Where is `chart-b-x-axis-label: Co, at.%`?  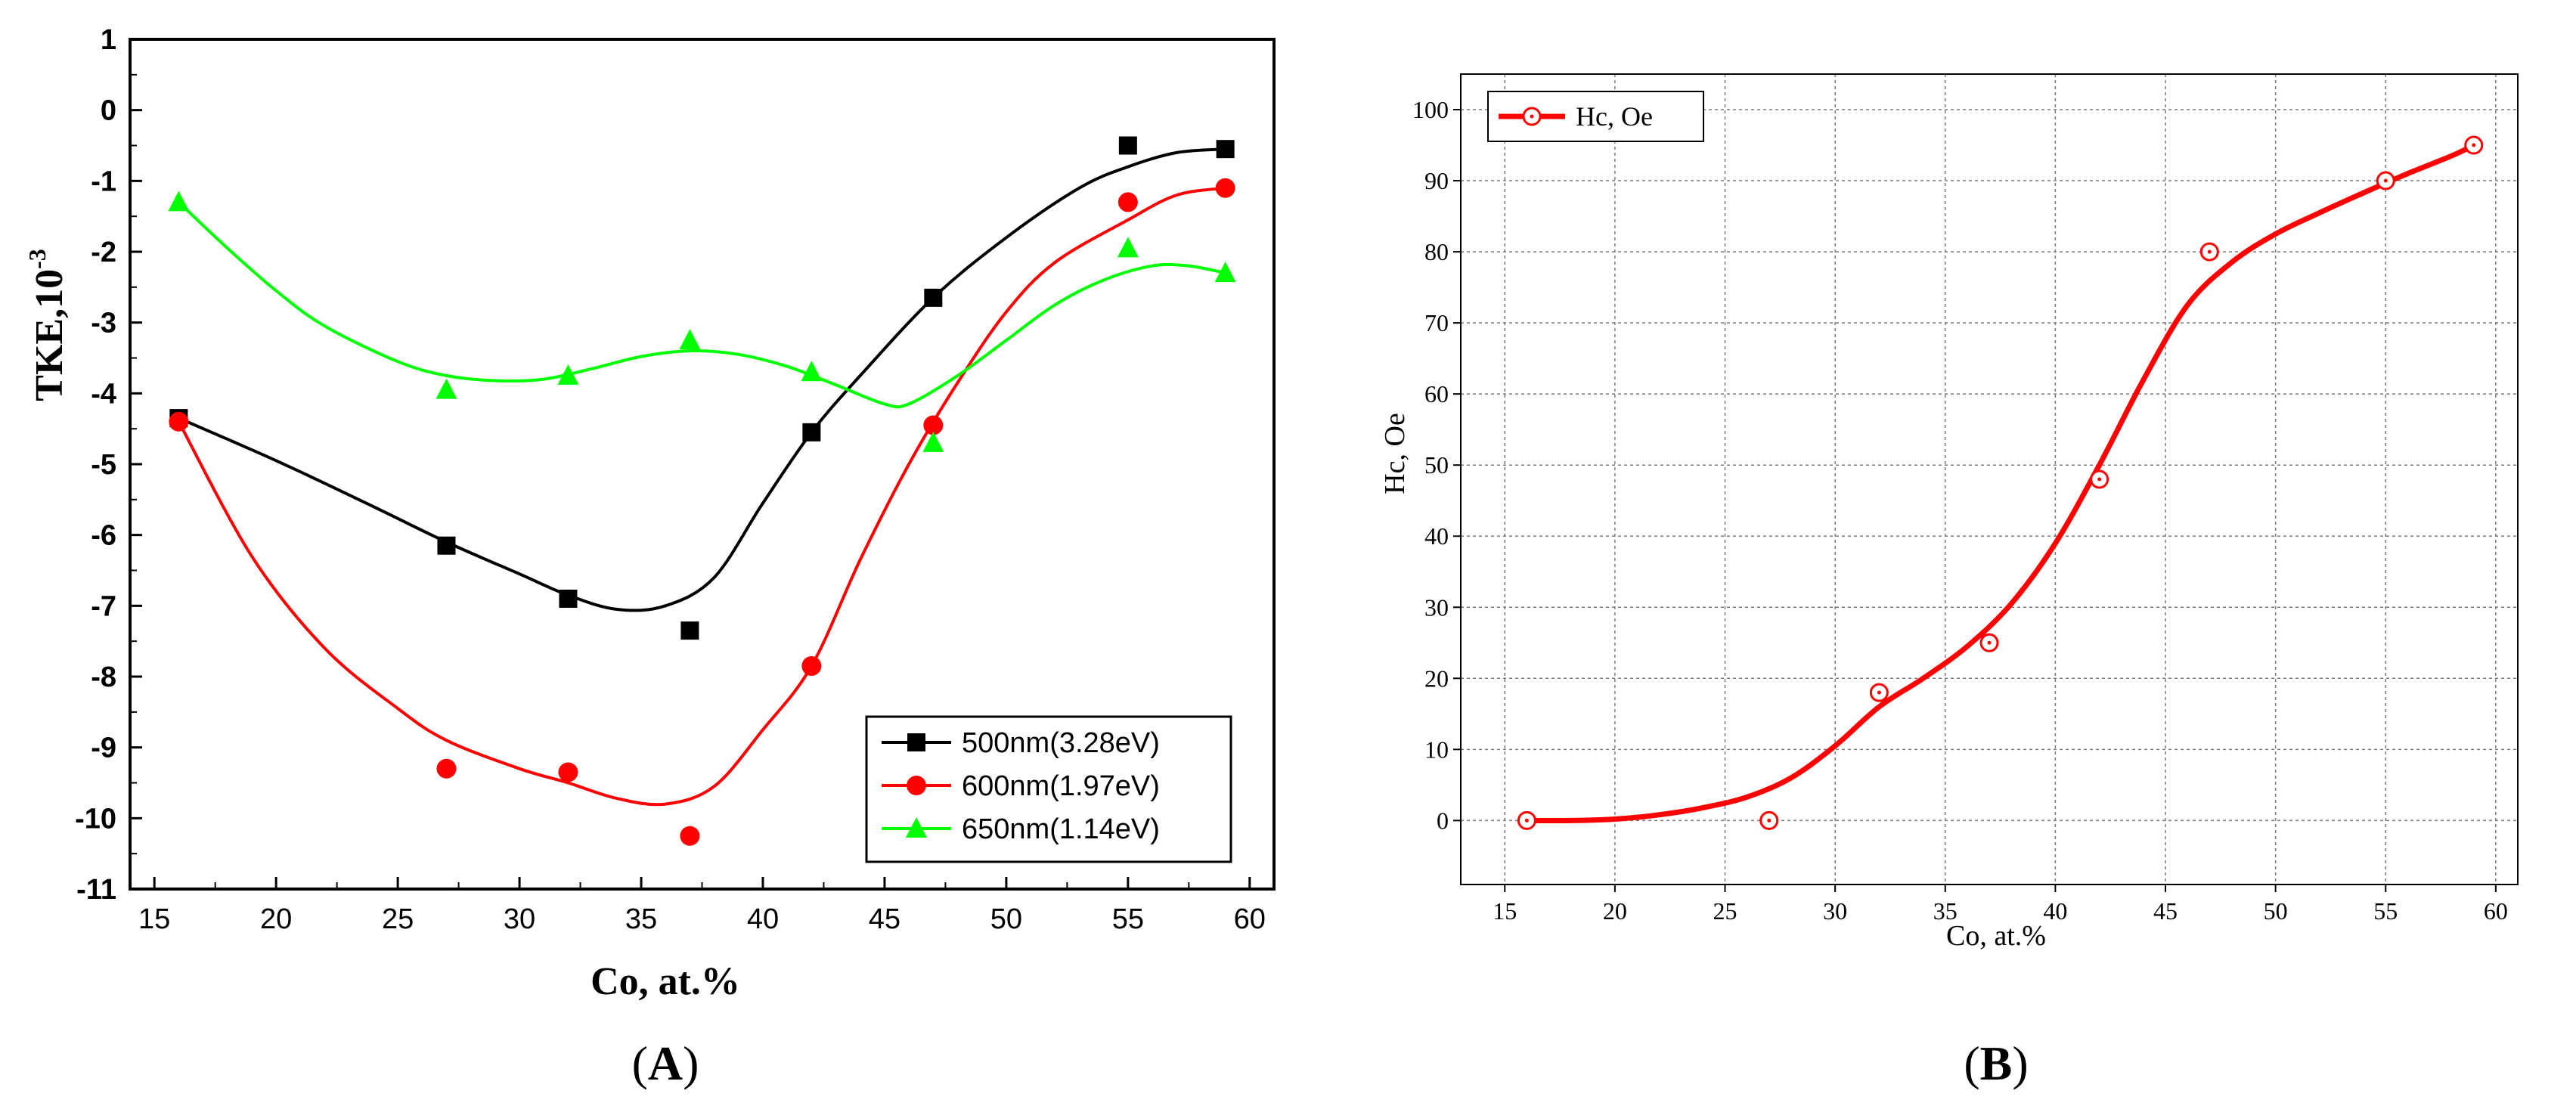 chart-b-x-axis-label: Co, at.% is located at coordinates (1996, 936).